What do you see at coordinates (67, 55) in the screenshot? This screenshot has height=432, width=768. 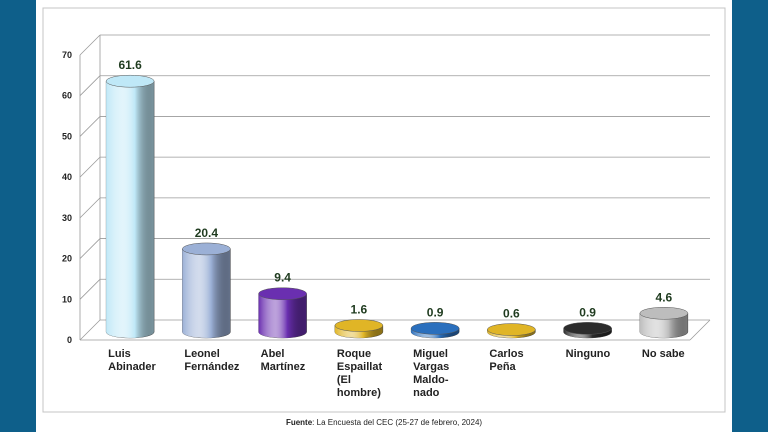 I see `y-tick-label: 70` at bounding box center [67, 55].